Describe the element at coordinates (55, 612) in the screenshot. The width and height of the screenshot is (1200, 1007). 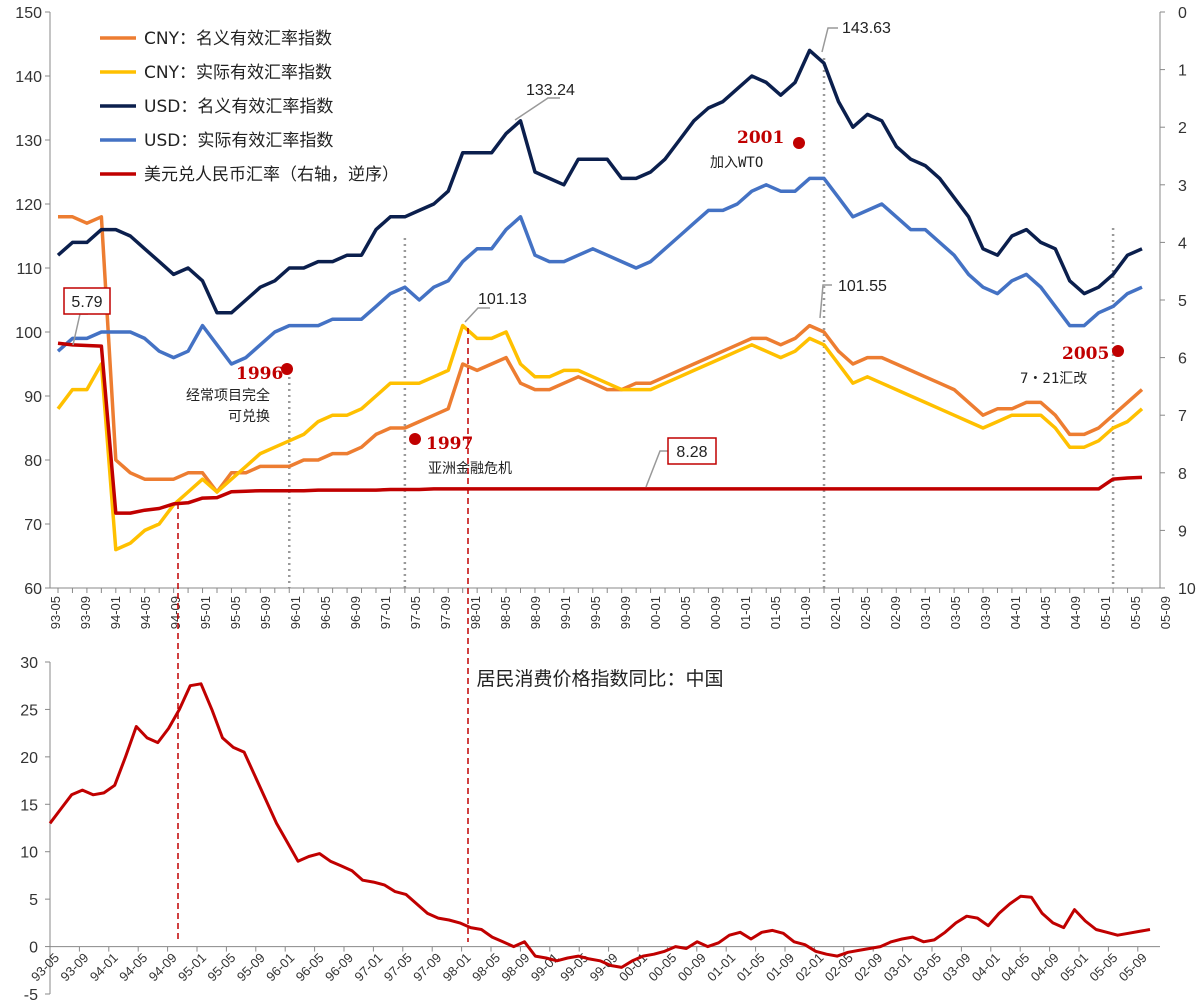
I see `x-tick-label: 93-05` at that location.